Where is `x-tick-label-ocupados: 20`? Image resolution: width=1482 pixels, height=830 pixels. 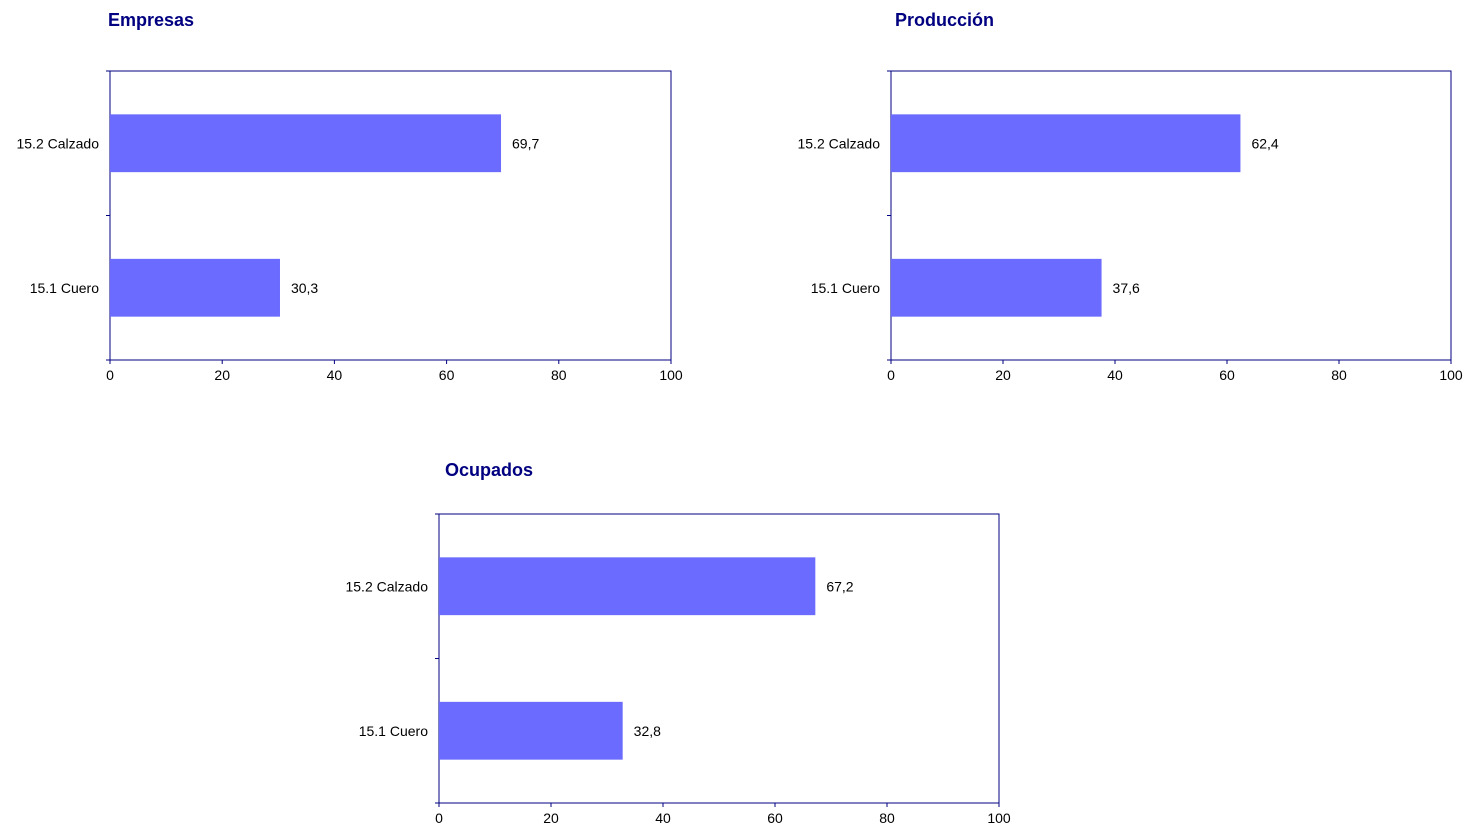
x-tick-label-ocupados: 20 is located at coordinates (551, 818).